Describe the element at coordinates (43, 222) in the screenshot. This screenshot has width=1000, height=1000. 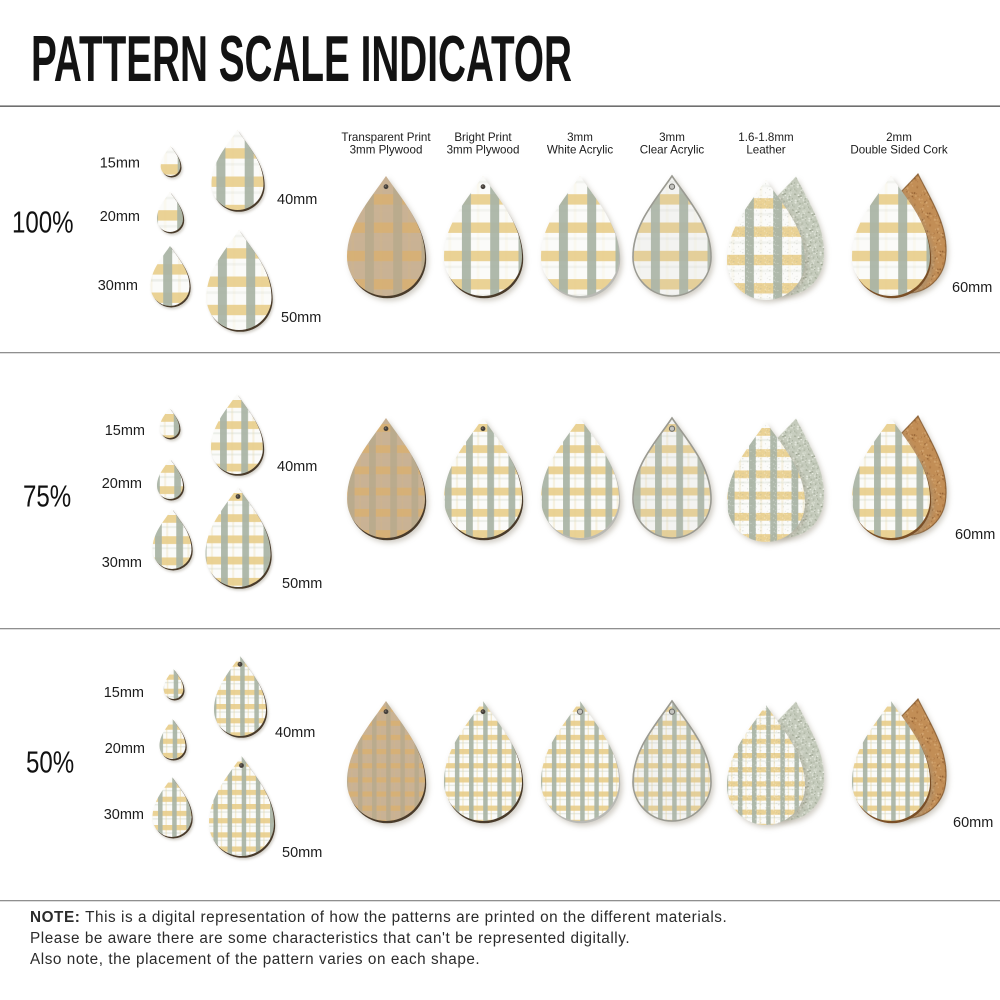
I see `svg-text: 100%` at that location.